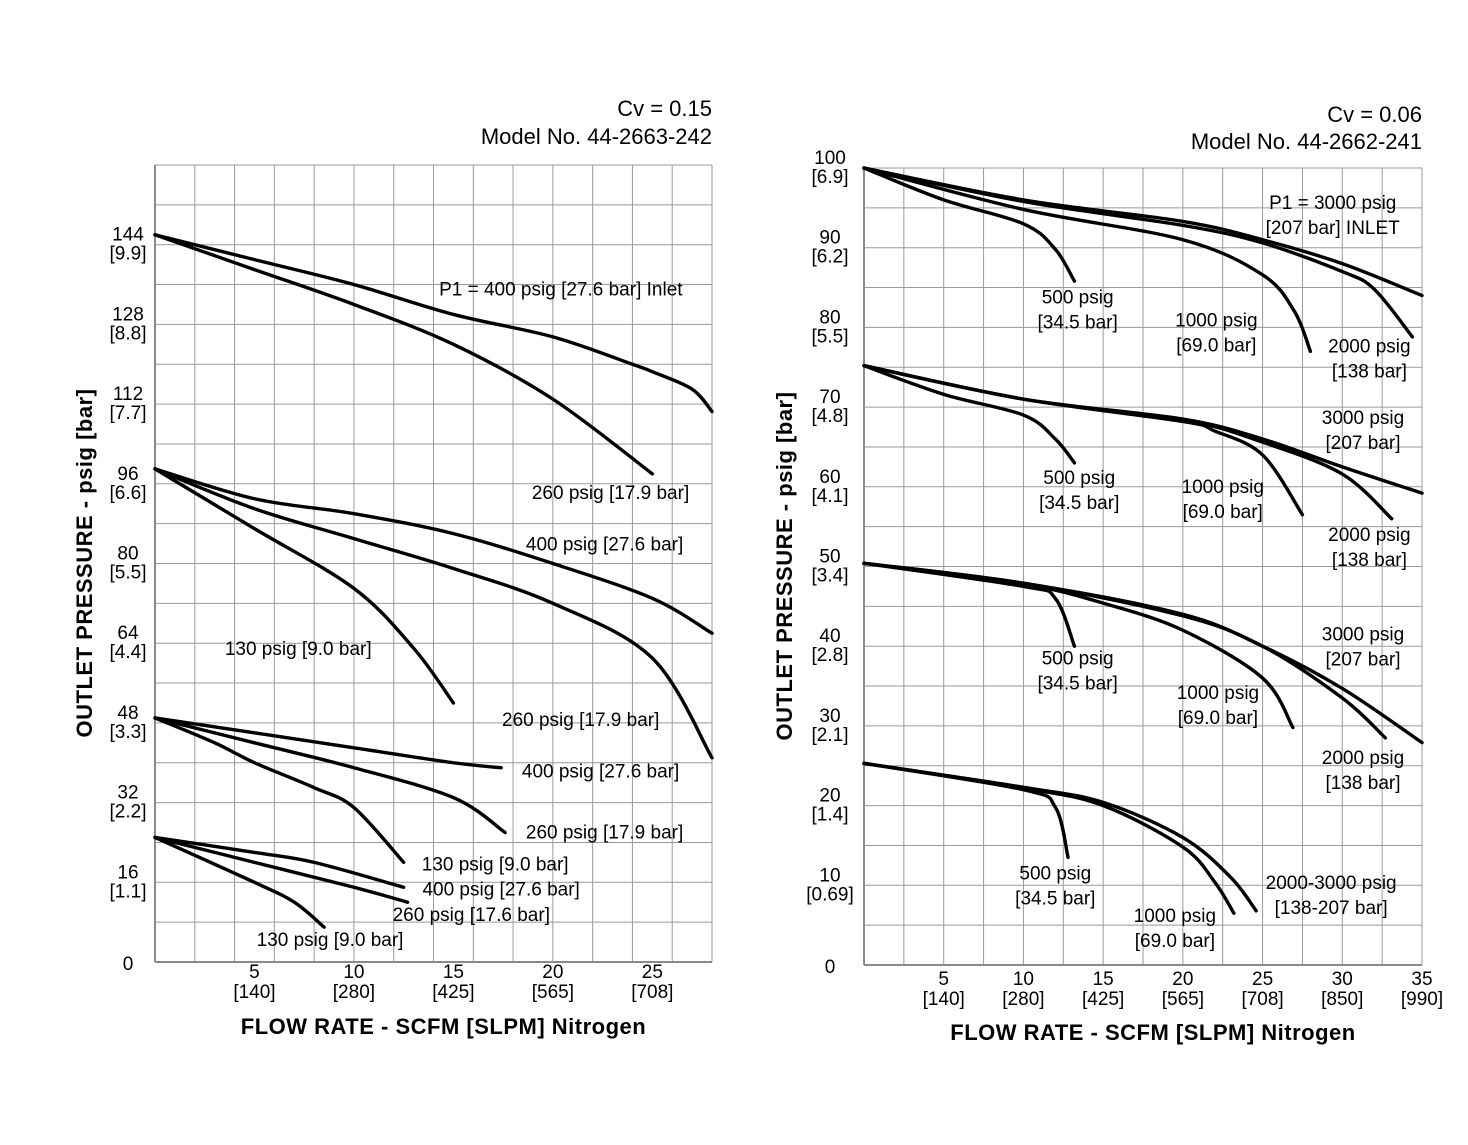  What do you see at coordinates (830, 655) in the screenshot?
I see `y-tick-sublabel: [2.8]` at bounding box center [830, 655].